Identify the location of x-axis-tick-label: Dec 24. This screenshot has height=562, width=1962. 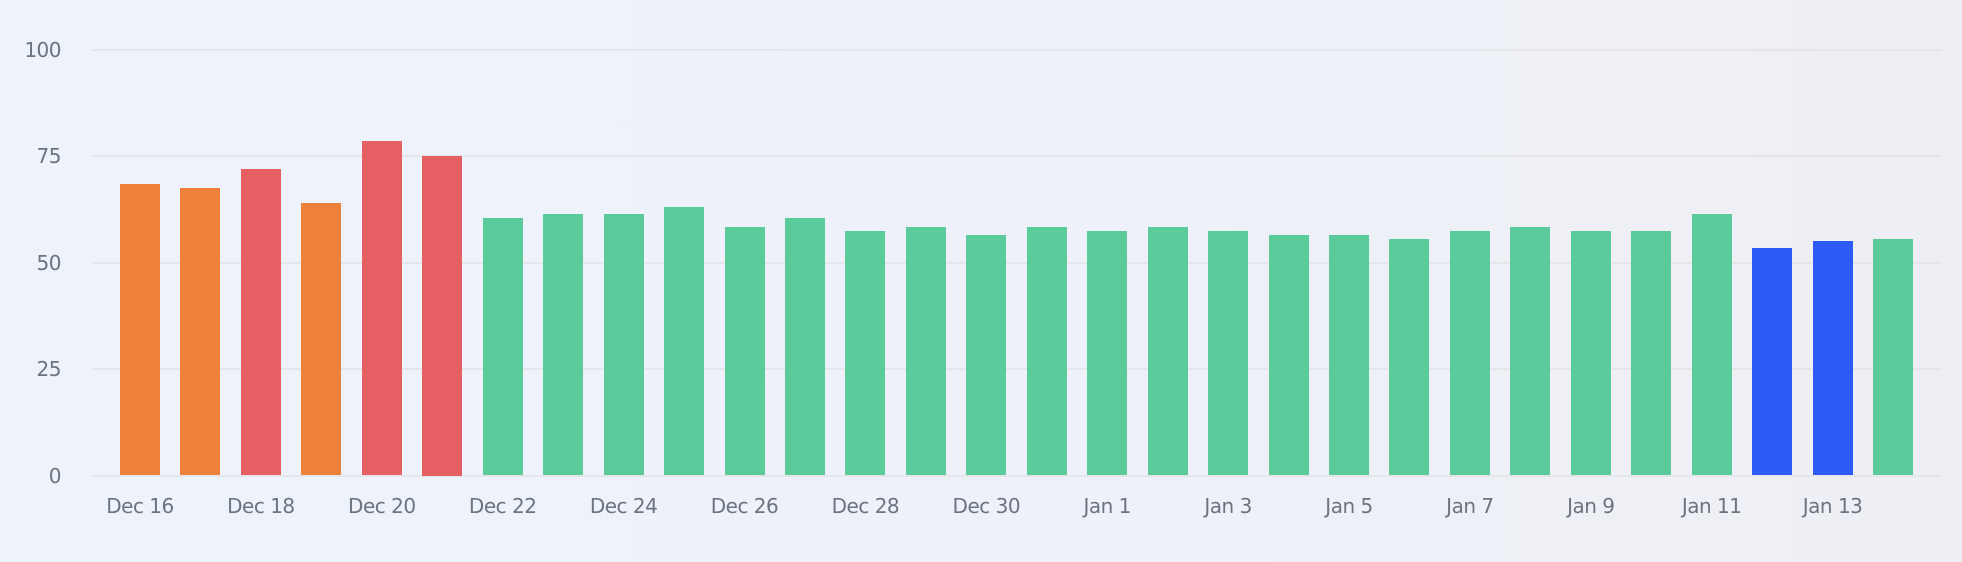
(623, 506).